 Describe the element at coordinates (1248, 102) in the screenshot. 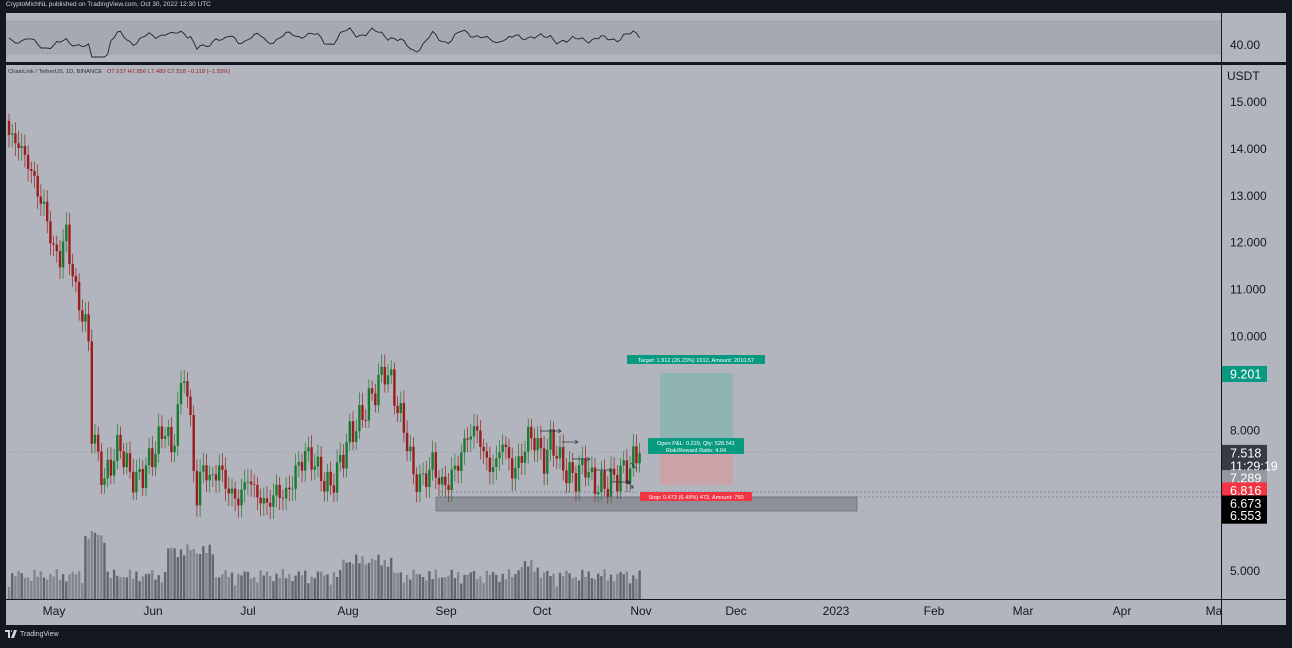

I see `price-tick-0: 15.000` at that location.